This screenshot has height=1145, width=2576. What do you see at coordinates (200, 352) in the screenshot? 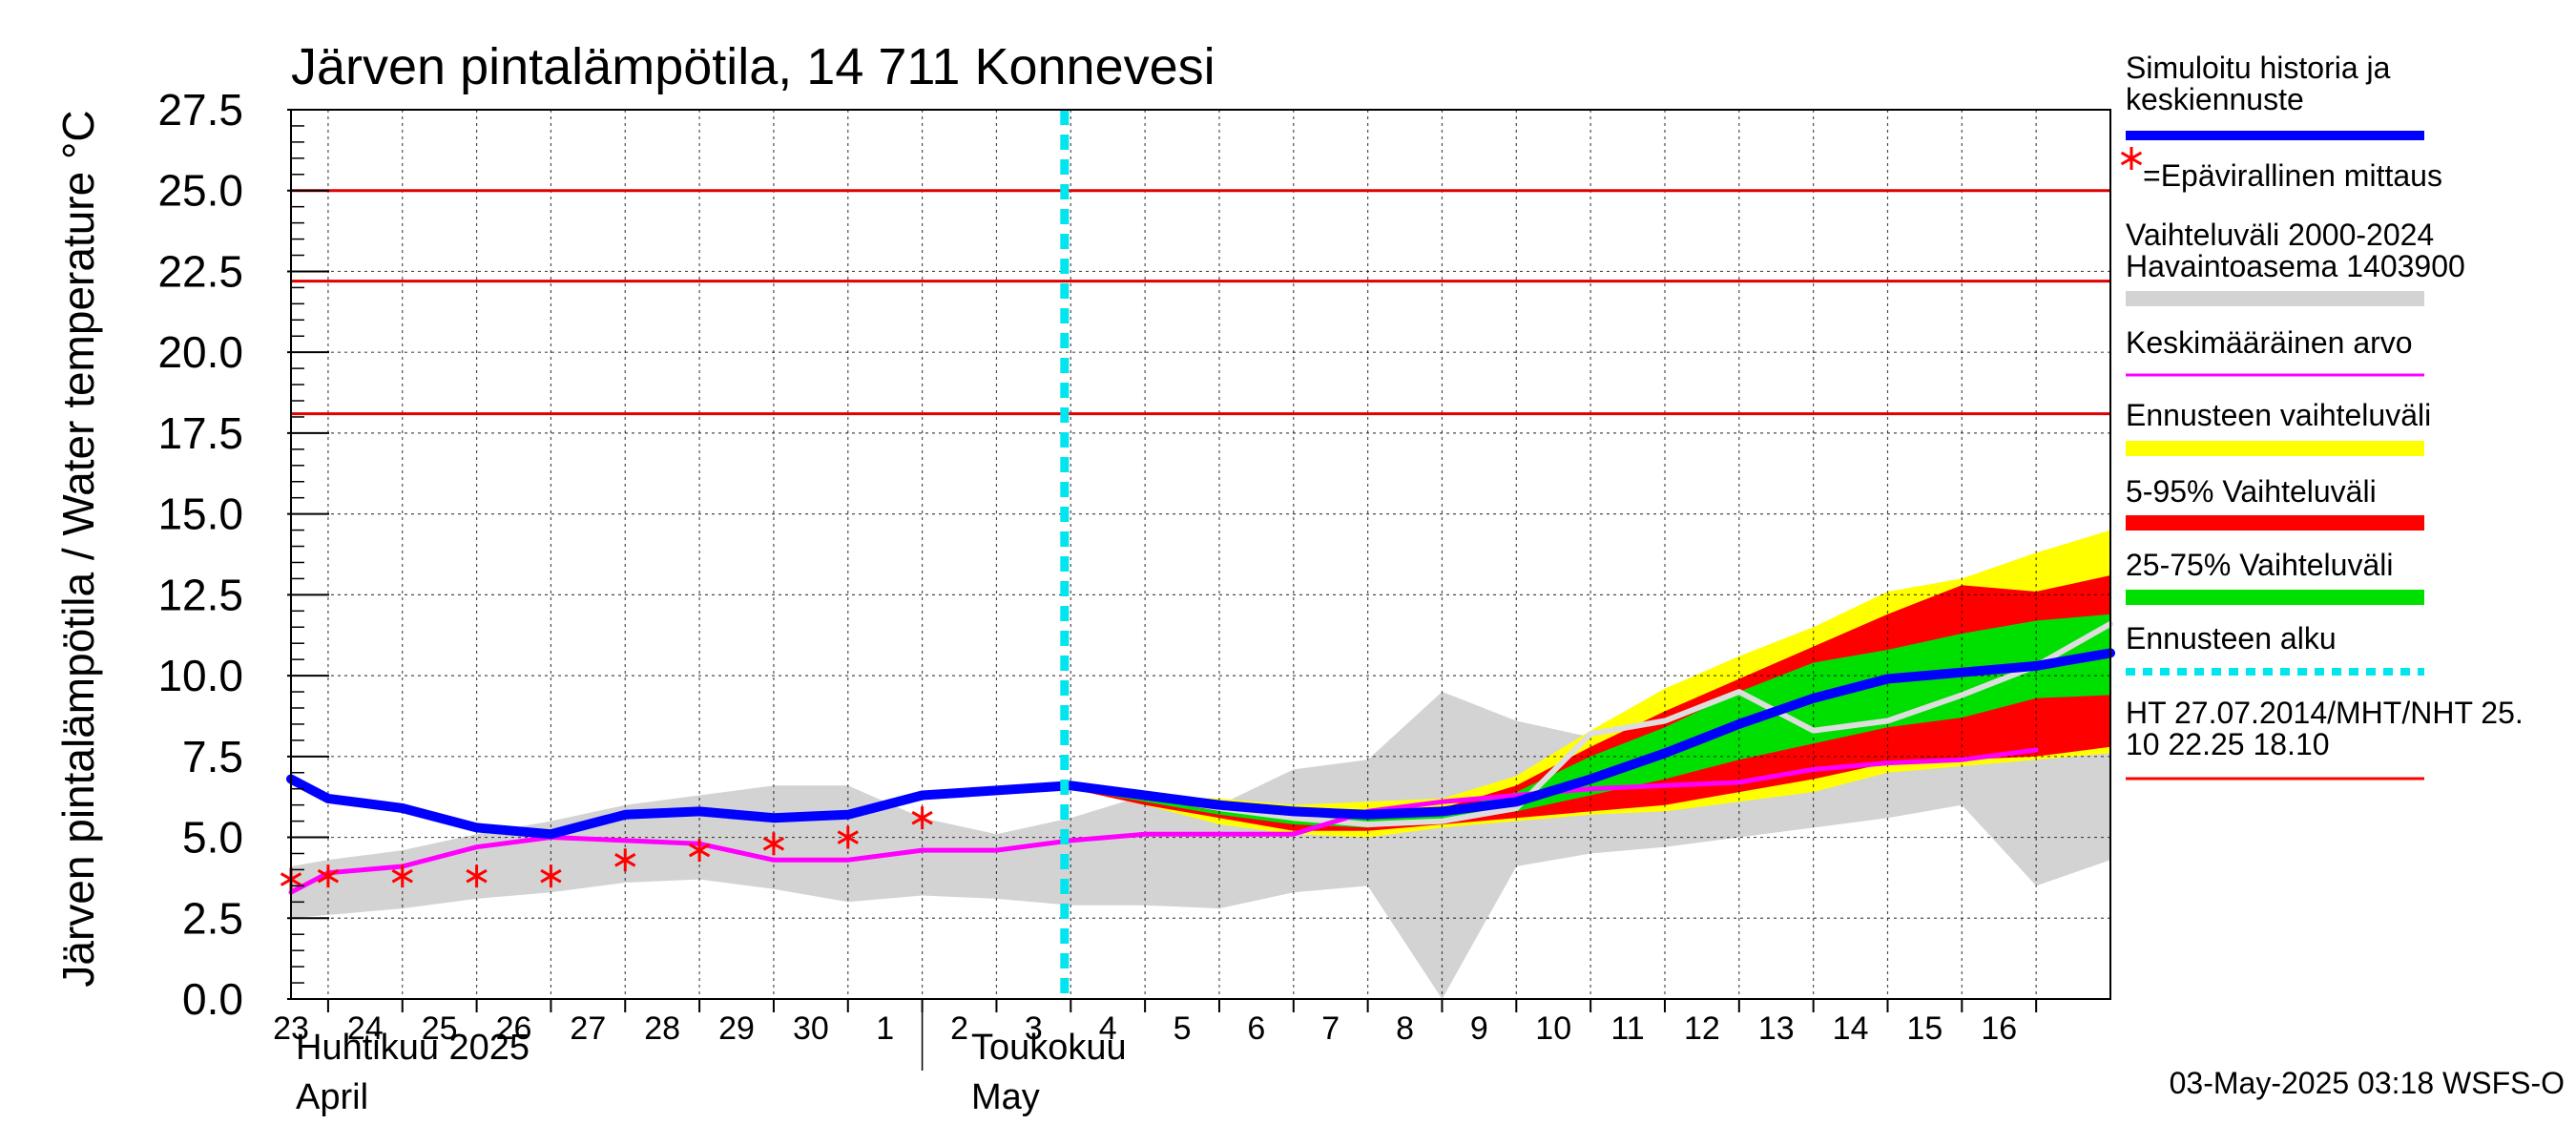
I see `y-tick-label: 20.0` at bounding box center [200, 352].